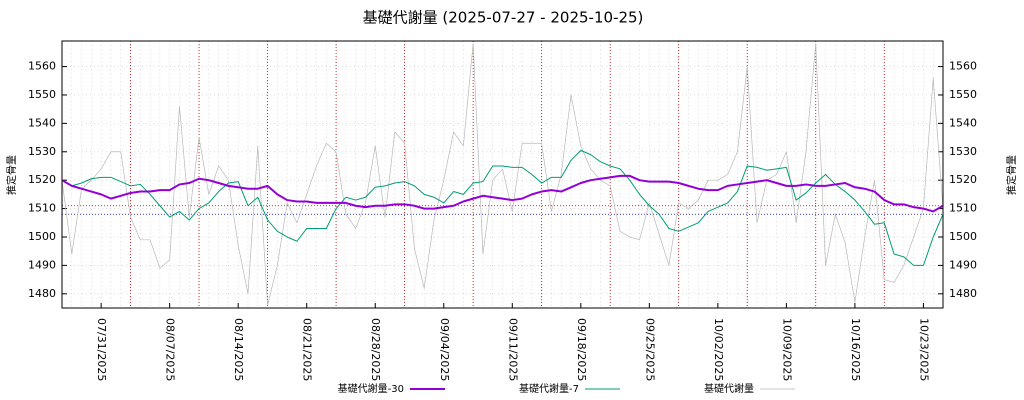 This screenshot has height=400, width=1024. I want to click on y2-tick-label: 1550, so click(963, 94).